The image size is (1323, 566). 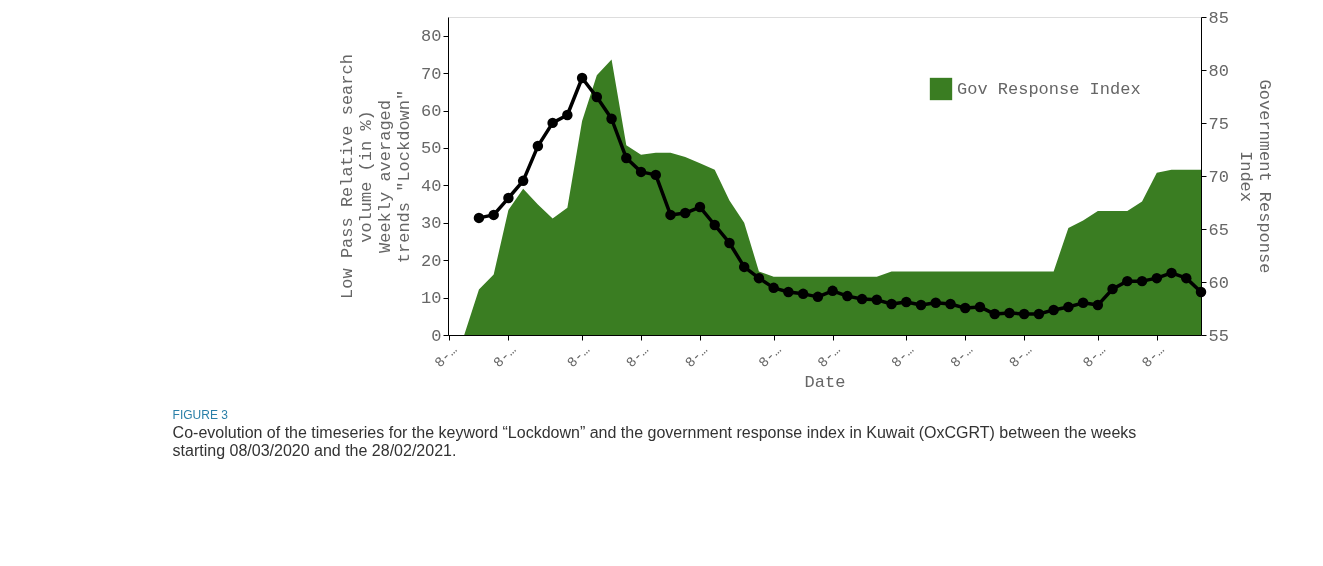 What do you see at coordinates (431, 224) in the screenshot?
I see `y-tick-label: 30` at bounding box center [431, 224].